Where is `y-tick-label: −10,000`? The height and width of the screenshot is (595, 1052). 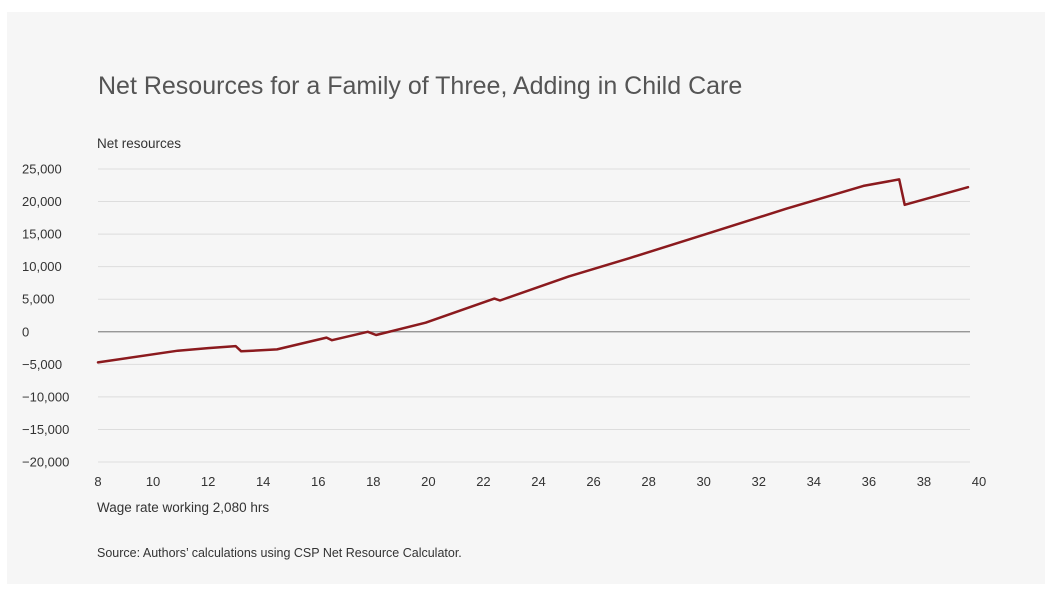
y-tick-label: −10,000 is located at coordinates (45, 396).